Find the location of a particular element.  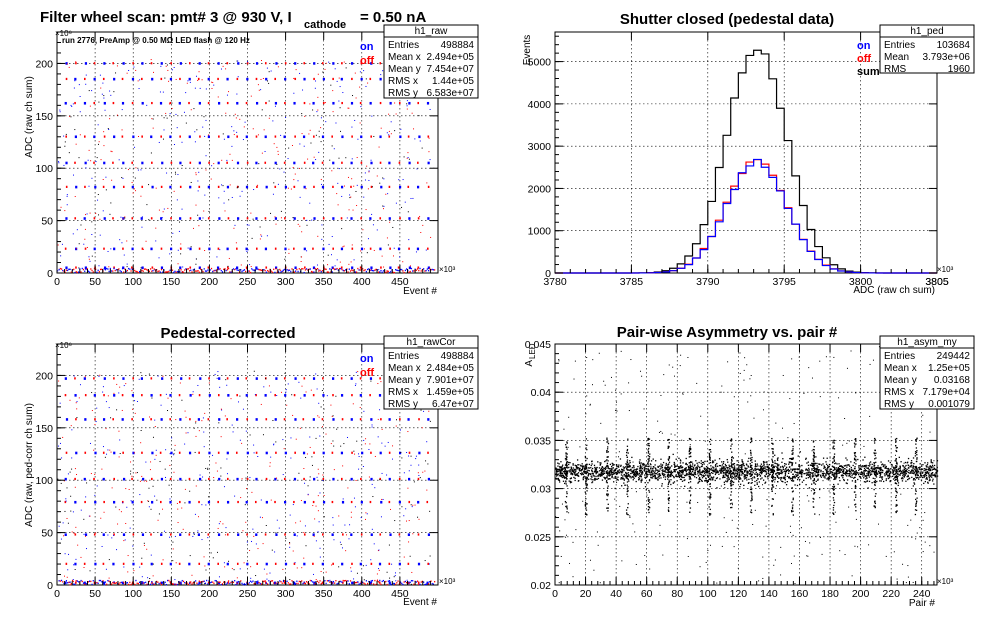

x-tick-label: 450 is located at coordinates (400, 594).